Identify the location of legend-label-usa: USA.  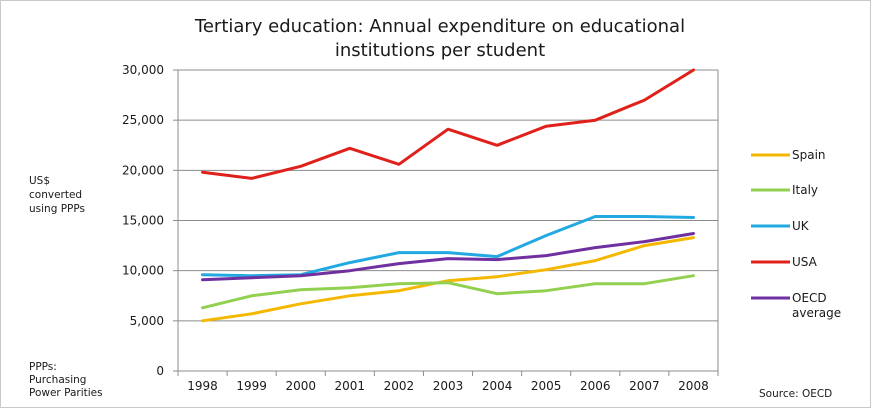
(805, 262).